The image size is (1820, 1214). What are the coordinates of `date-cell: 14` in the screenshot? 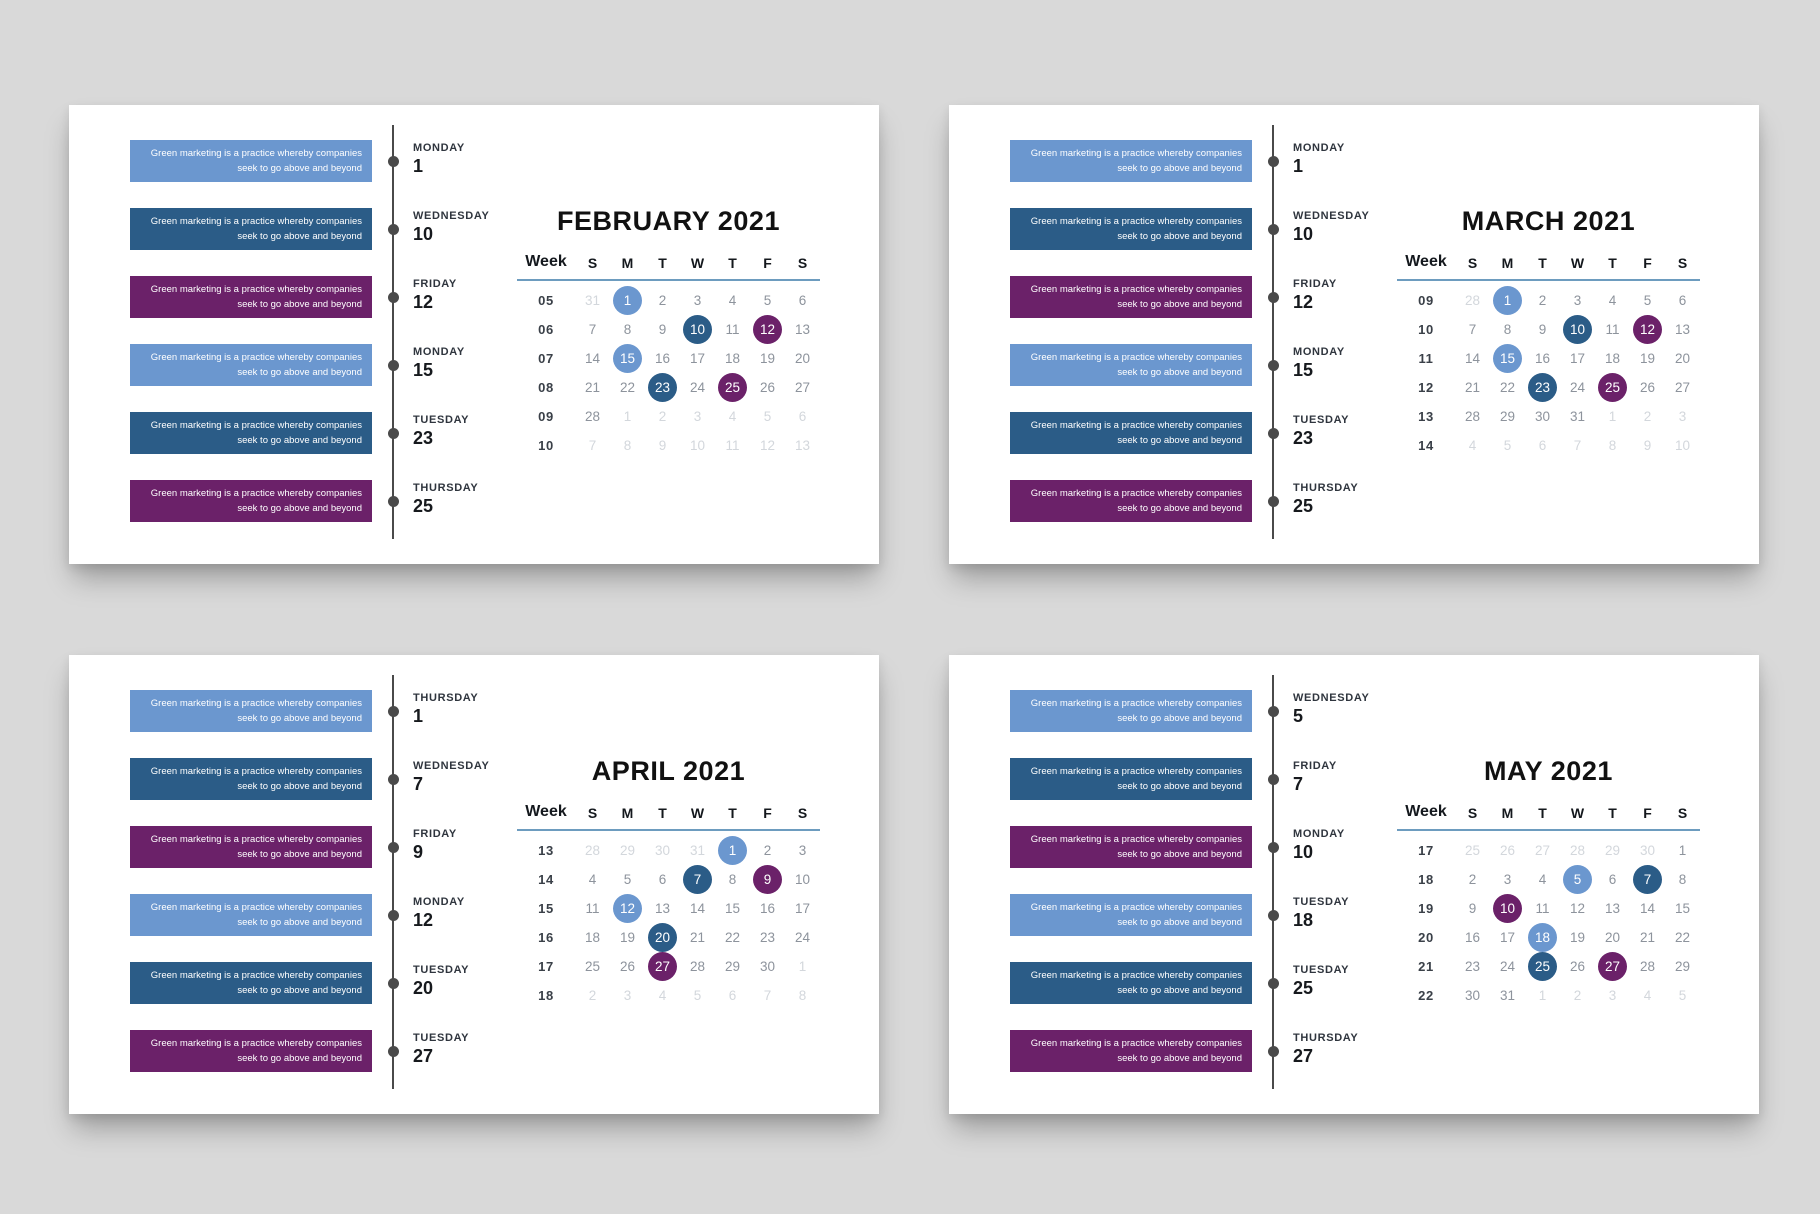 It's located at (697, 908).